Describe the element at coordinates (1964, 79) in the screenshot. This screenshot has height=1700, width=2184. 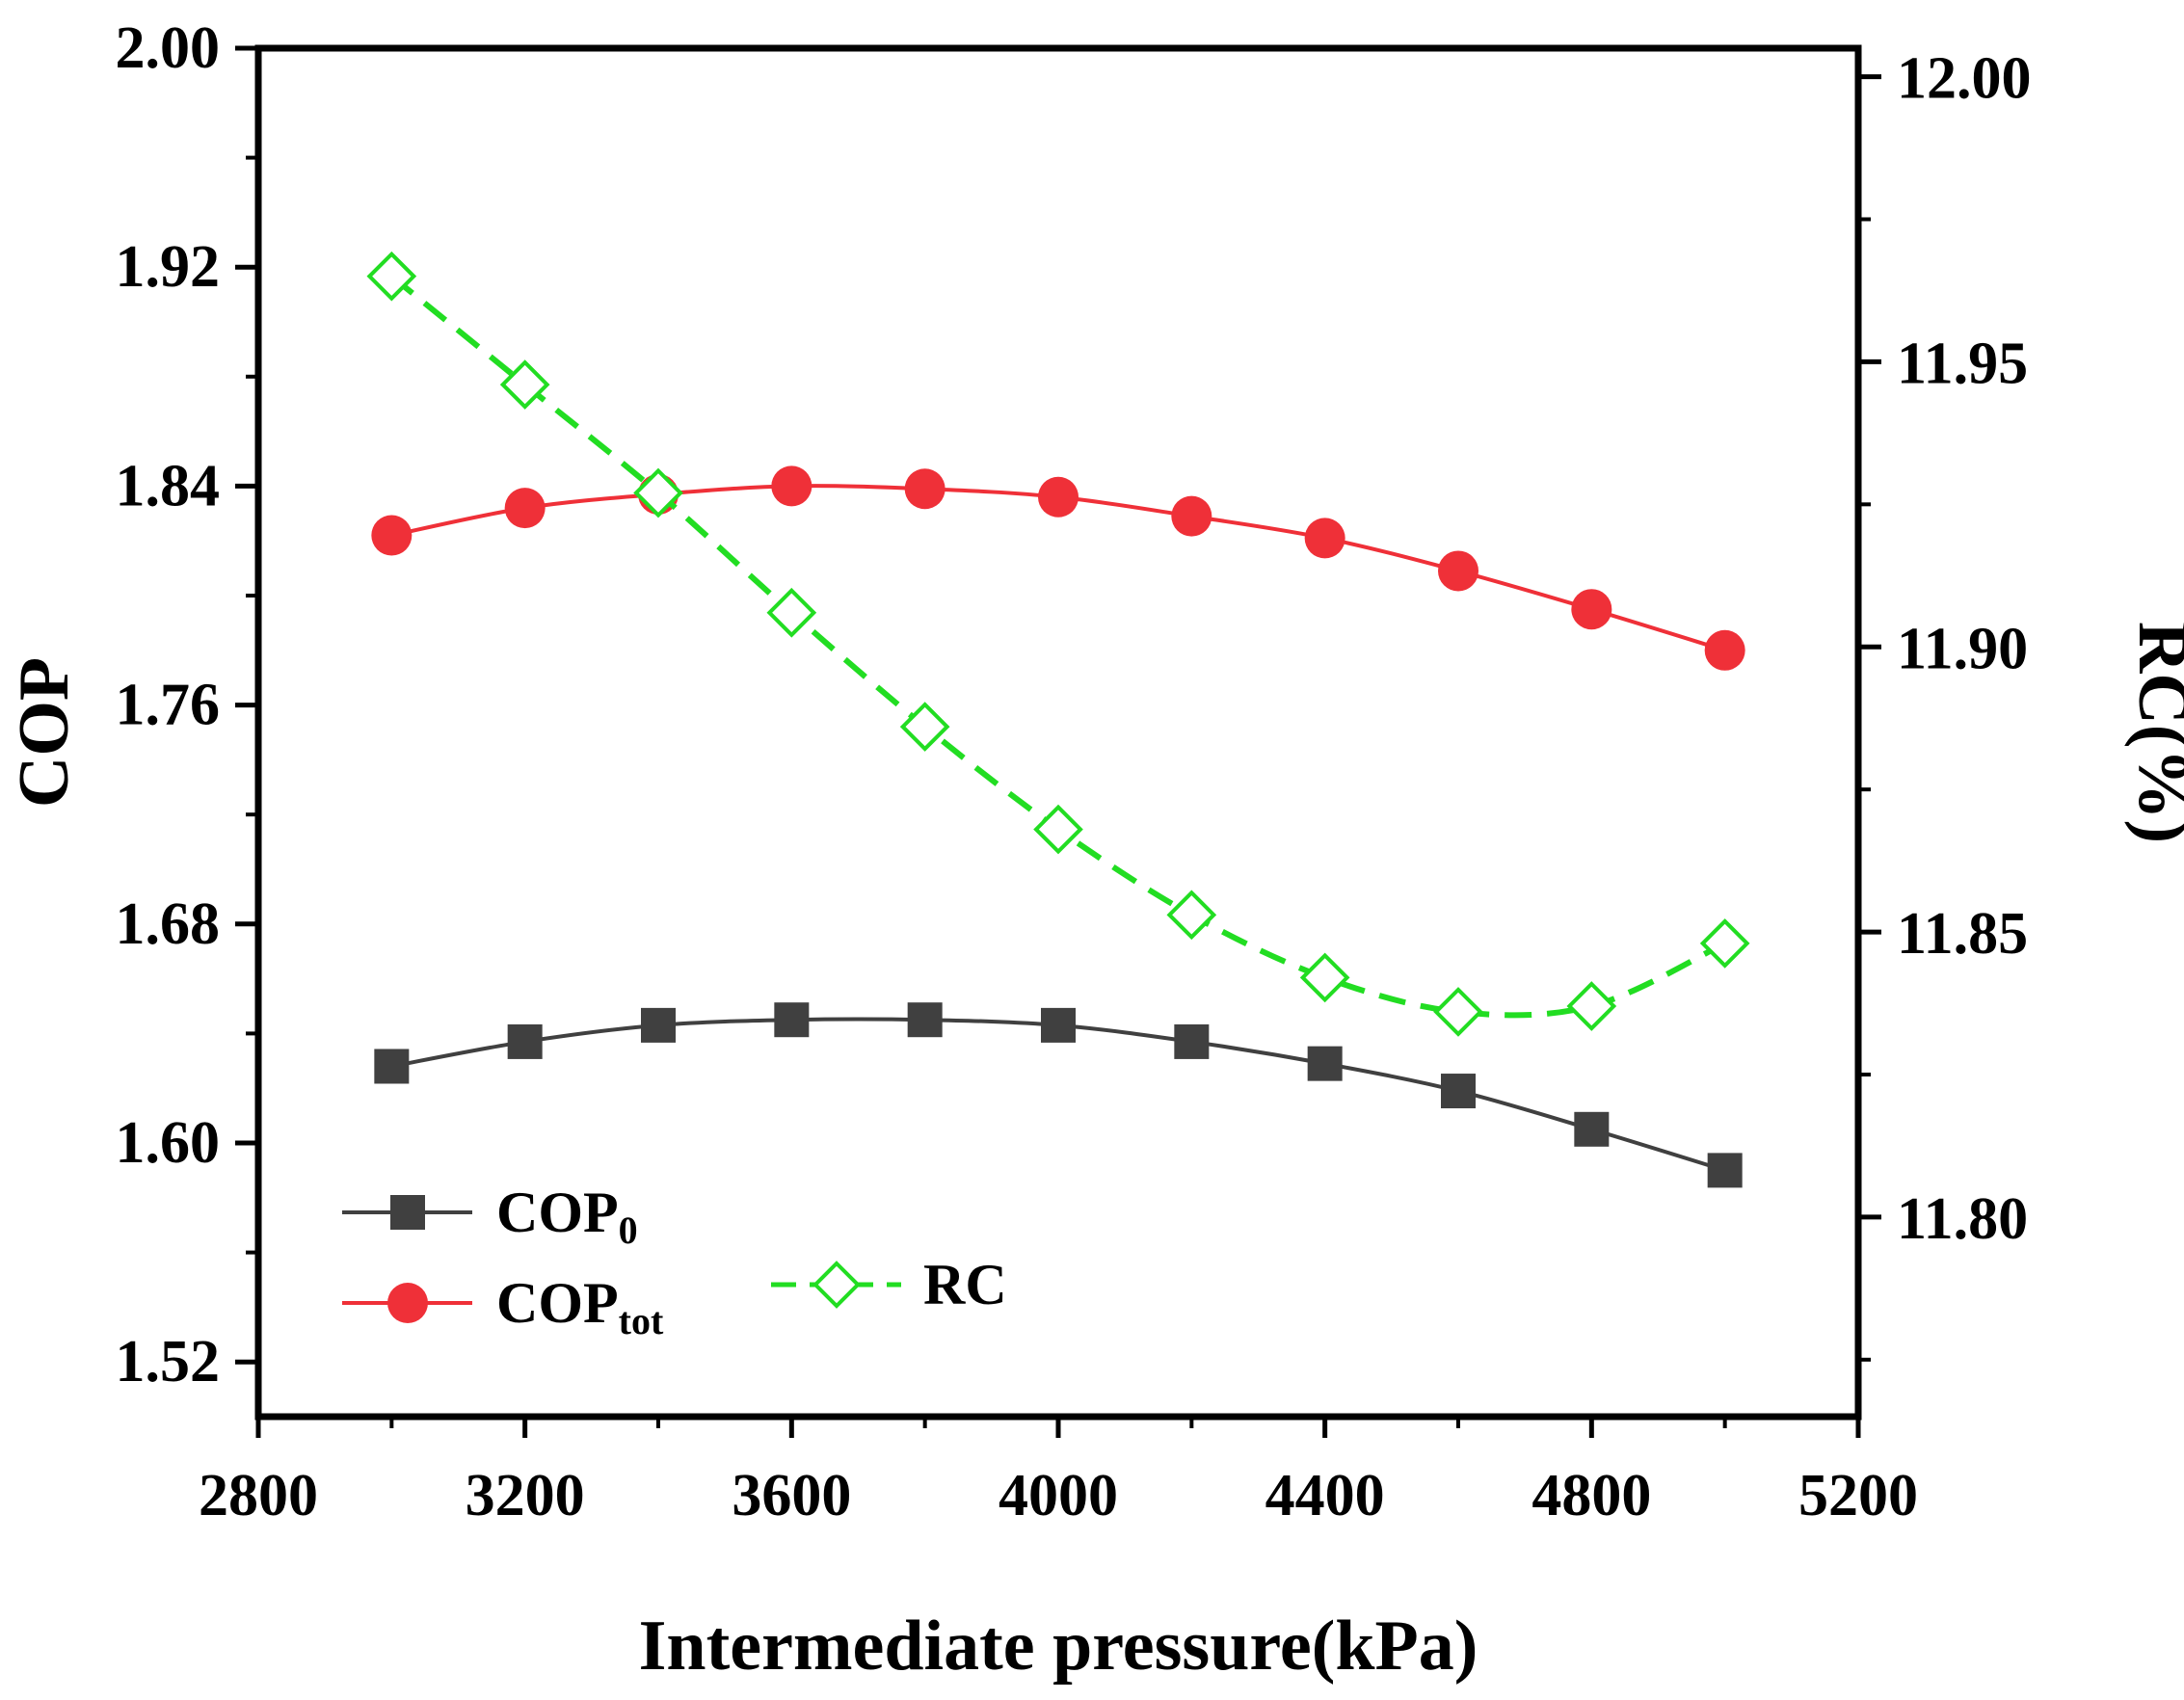
I see `y2-tick-label-4: 12.00` at that location.